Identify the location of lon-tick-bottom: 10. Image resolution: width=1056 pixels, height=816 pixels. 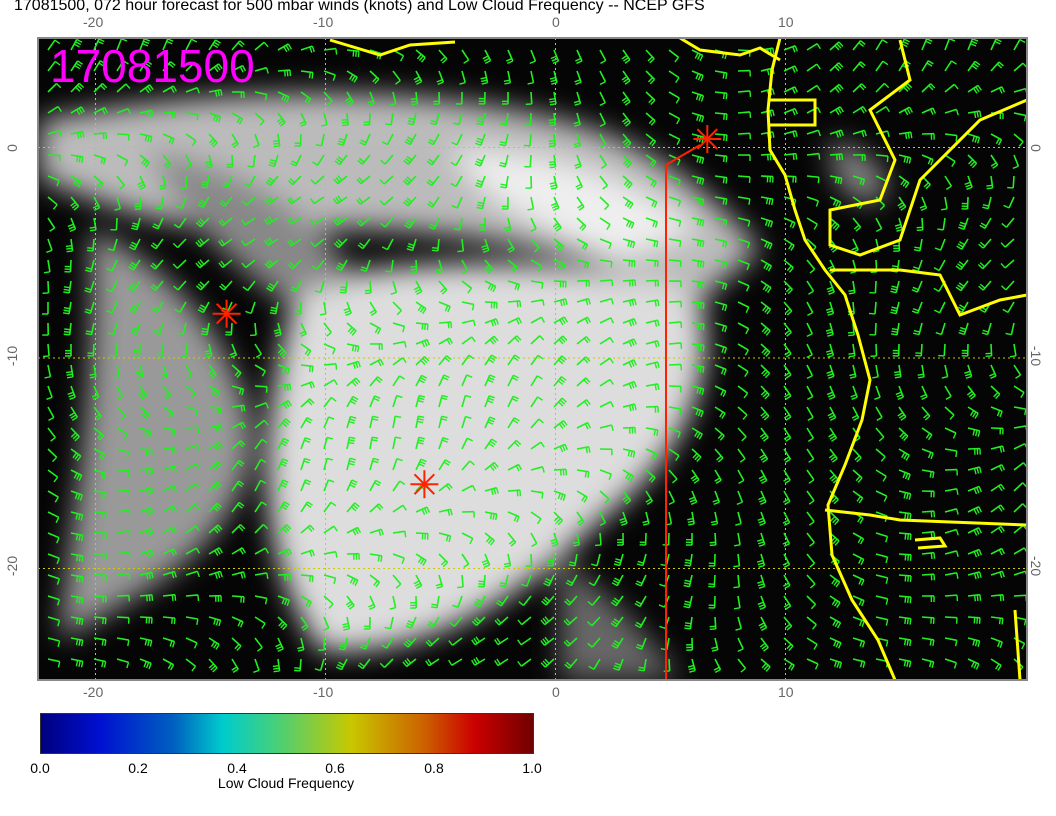
(786, 692).